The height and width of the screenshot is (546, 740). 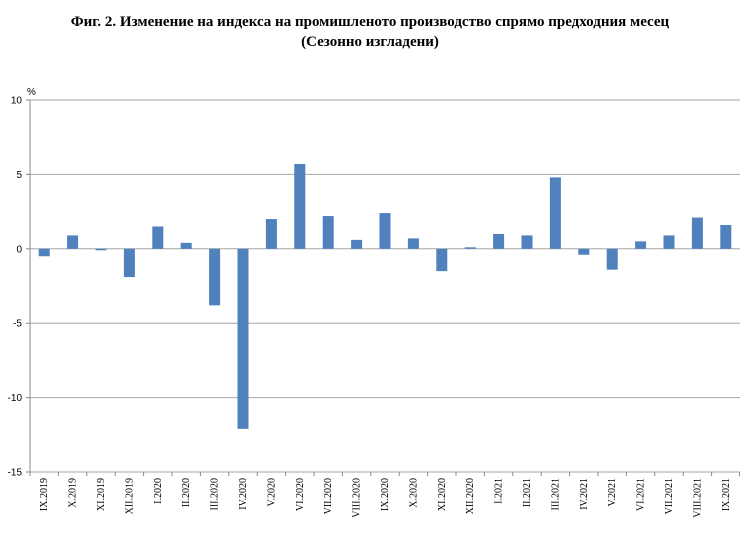 I want to click on bar-XII.2020, so click(x=470, y=248).